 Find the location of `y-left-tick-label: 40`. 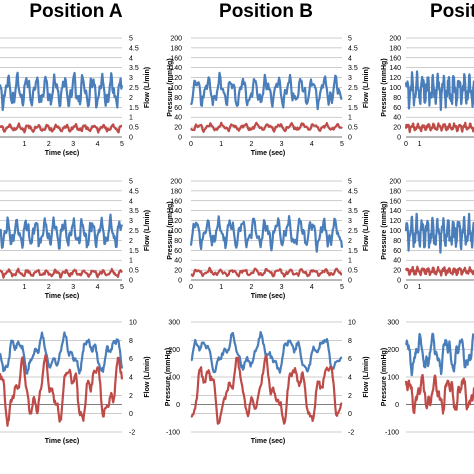

y-left-tick-label: 40 is located at coordinates (178, 261).